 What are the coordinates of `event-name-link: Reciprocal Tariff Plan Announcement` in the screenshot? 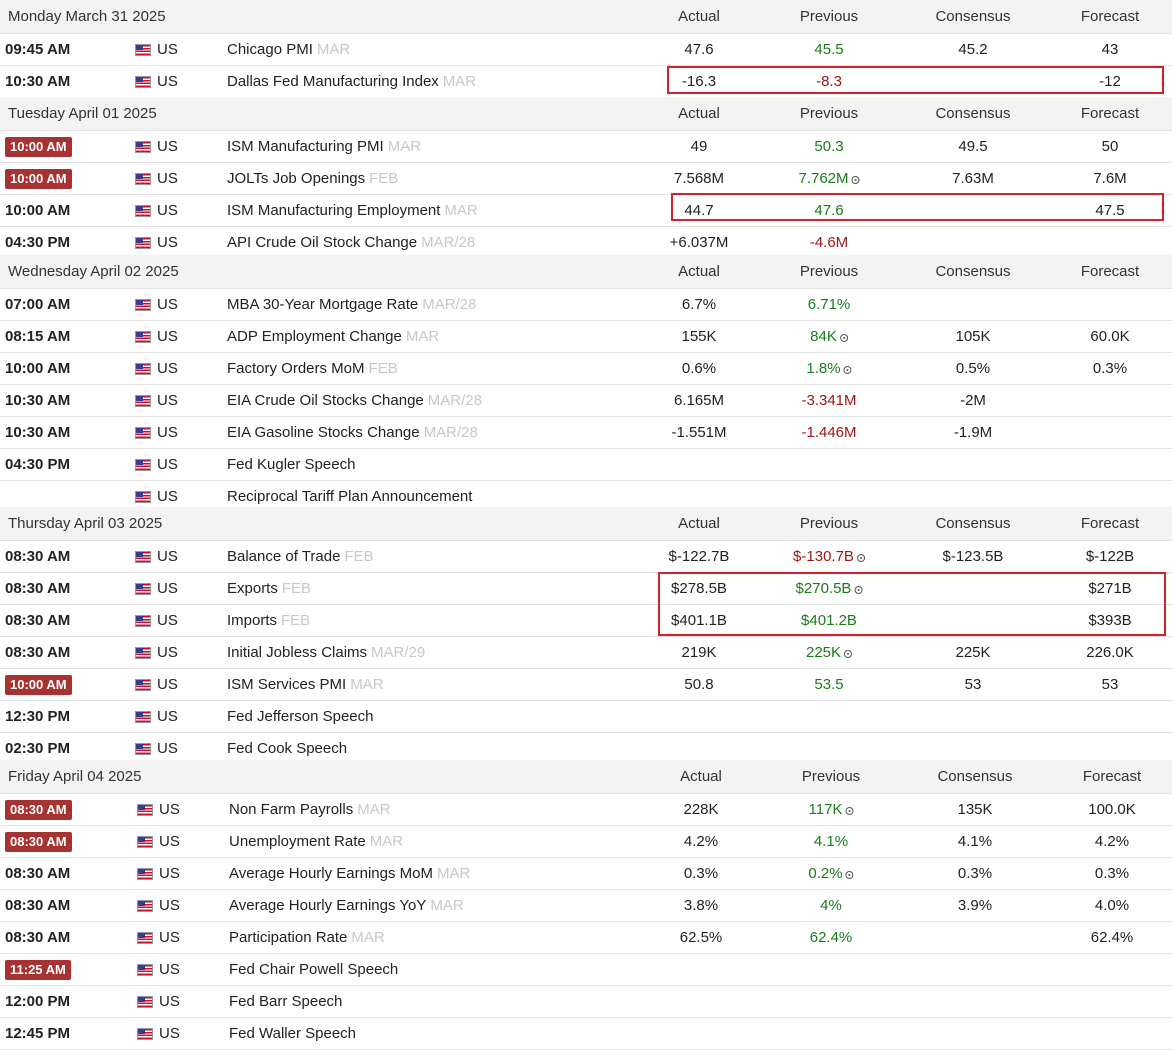 It's located at (350, 496).